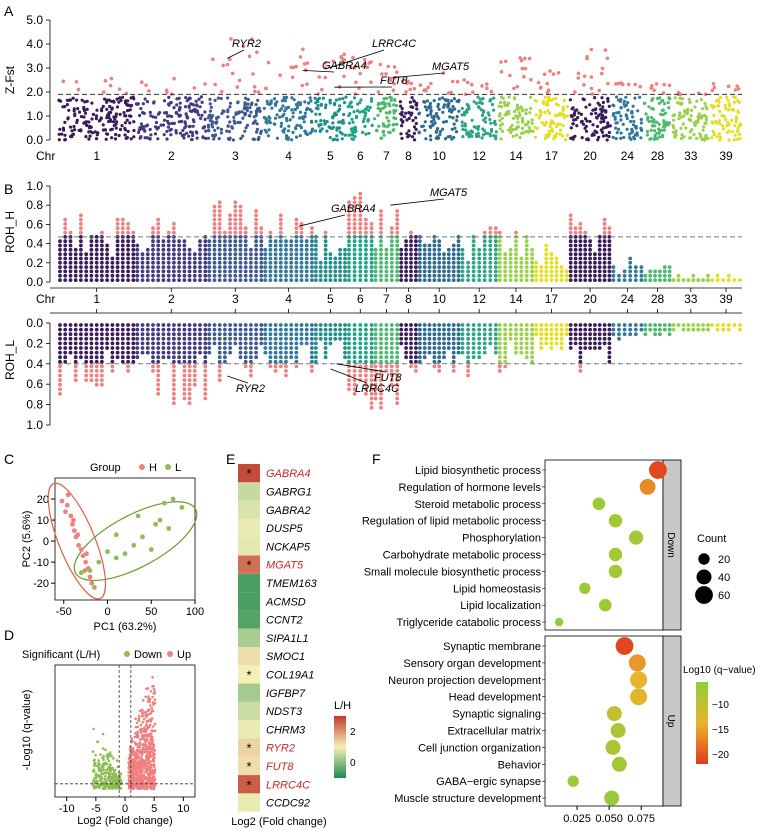 This screenshot has width=759, height=831. Describe the element at coordinates (34, 44) in the screenshot. I see `panel-a-ytick-label: 4.0` at that location.